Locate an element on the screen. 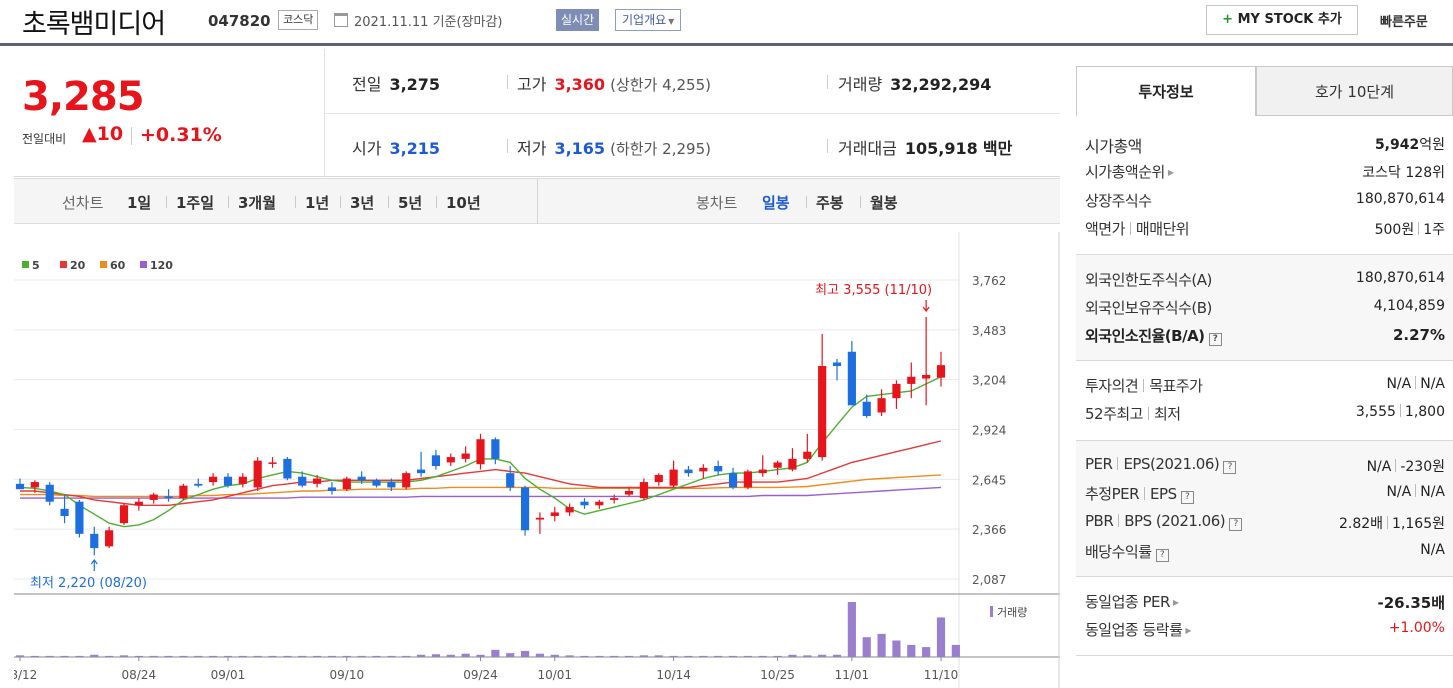  volume: 거래량 32,292,294 is located at coordinates (914, 83).